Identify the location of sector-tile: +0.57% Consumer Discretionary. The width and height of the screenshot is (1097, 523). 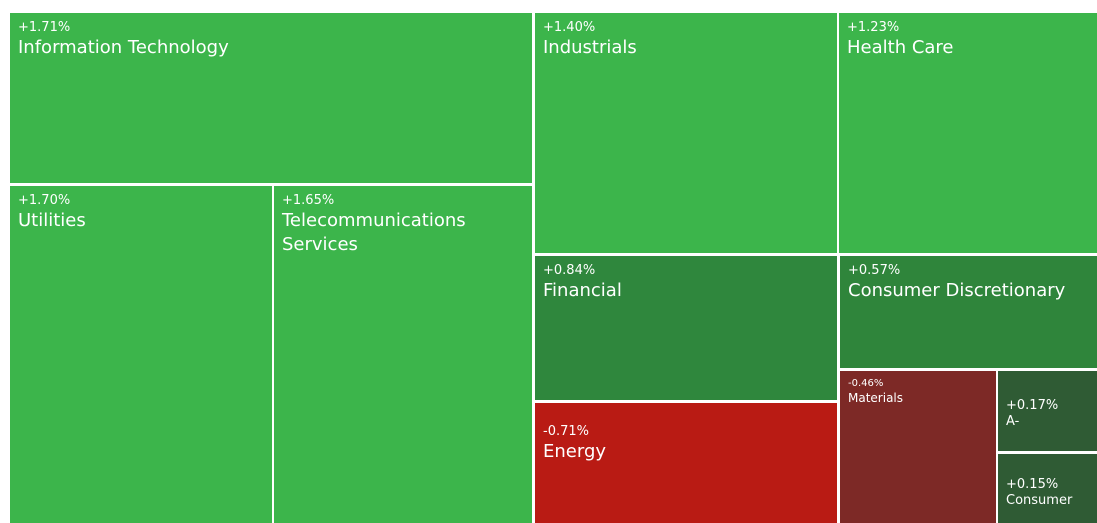
(968, 312).